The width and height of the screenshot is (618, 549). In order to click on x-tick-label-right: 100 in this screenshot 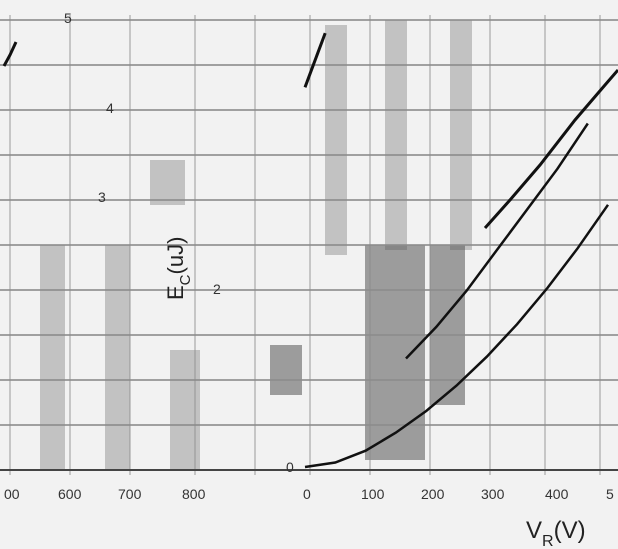, I will do `click(373, 494)`.